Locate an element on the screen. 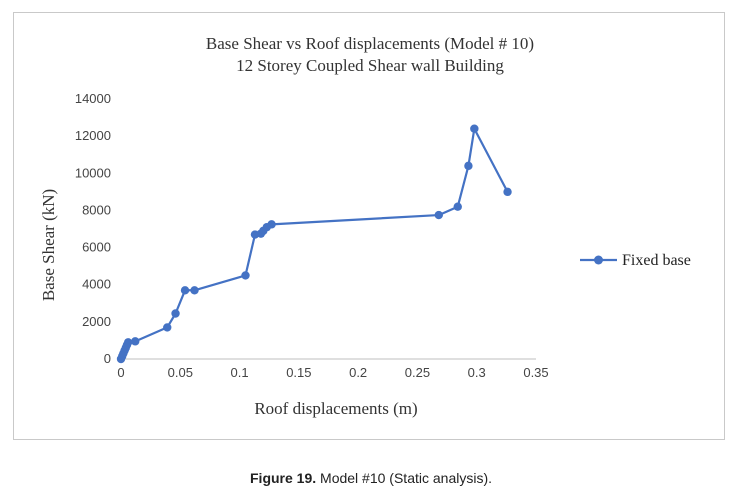 Image resolution: width=742 pixels, height=496 pixels. x-tick-label: 0.05 is located at coordinates (180, 372).